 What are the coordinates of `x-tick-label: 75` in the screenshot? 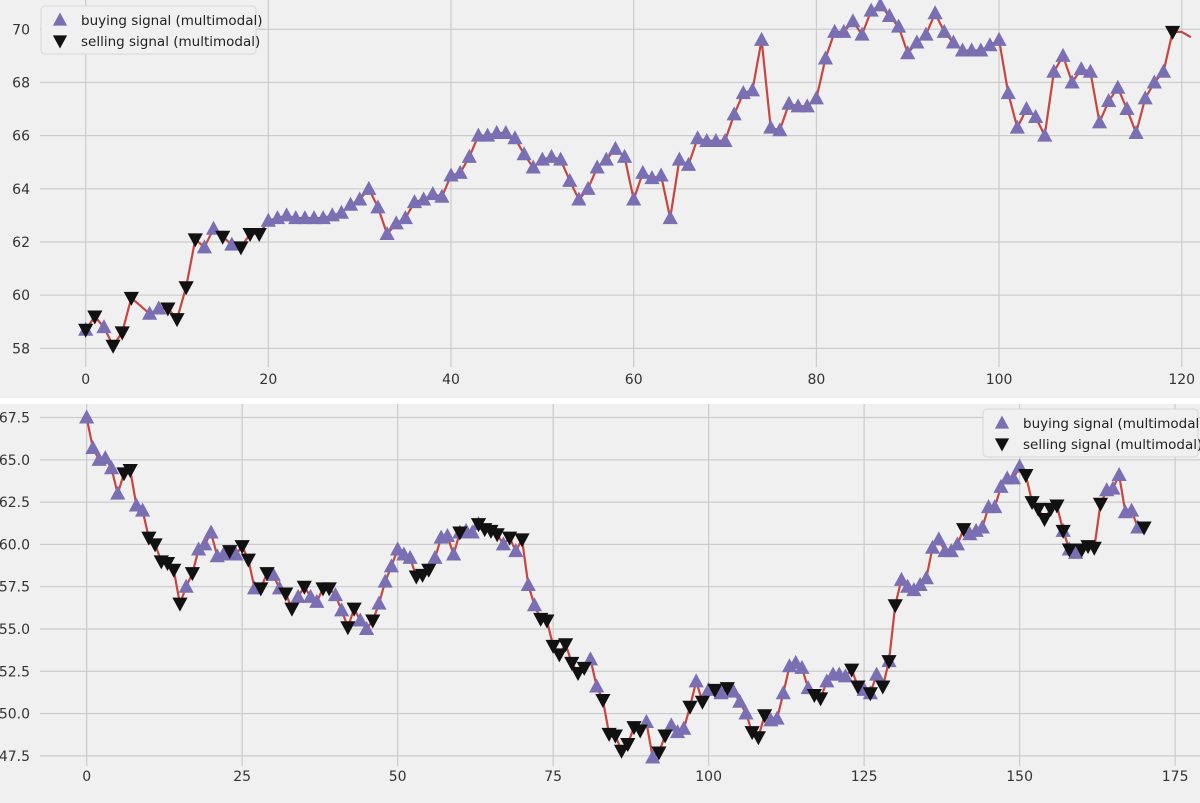 It's located at (553, 777).